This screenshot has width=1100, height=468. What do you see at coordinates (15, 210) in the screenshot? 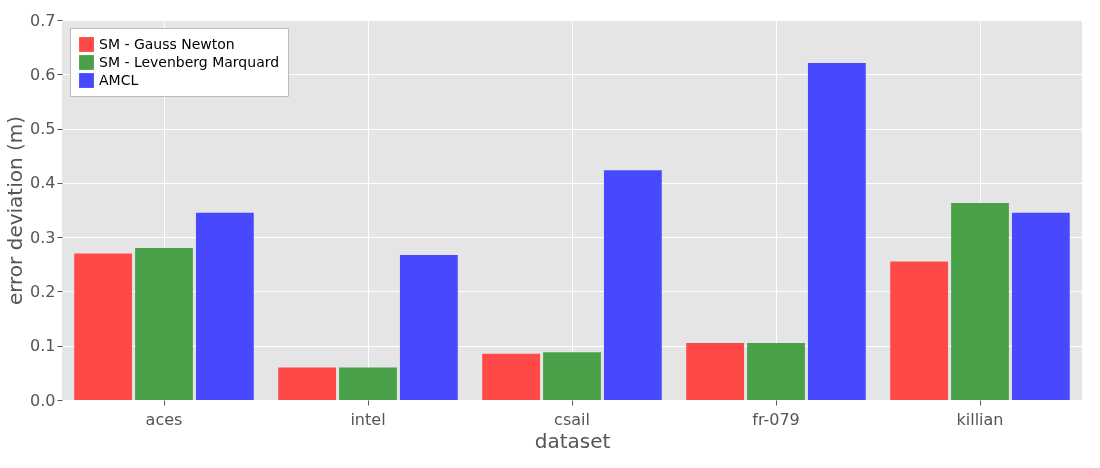
I see `y-axis-title: error deviation (m)` at bounding box center [15, 210].